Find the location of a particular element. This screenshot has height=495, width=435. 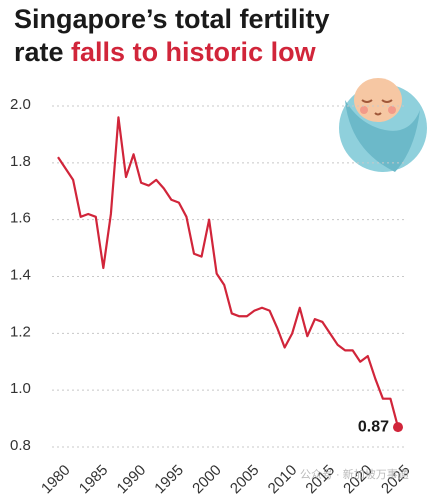

y-tick-label: 1.4 is located at coordinates (20, 274).